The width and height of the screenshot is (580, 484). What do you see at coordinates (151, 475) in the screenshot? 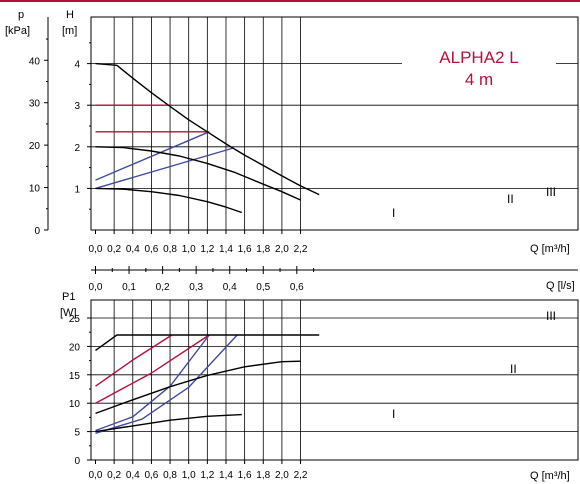
I see `power-x-tick-label: 0,6` at bounding box center [151, 475].